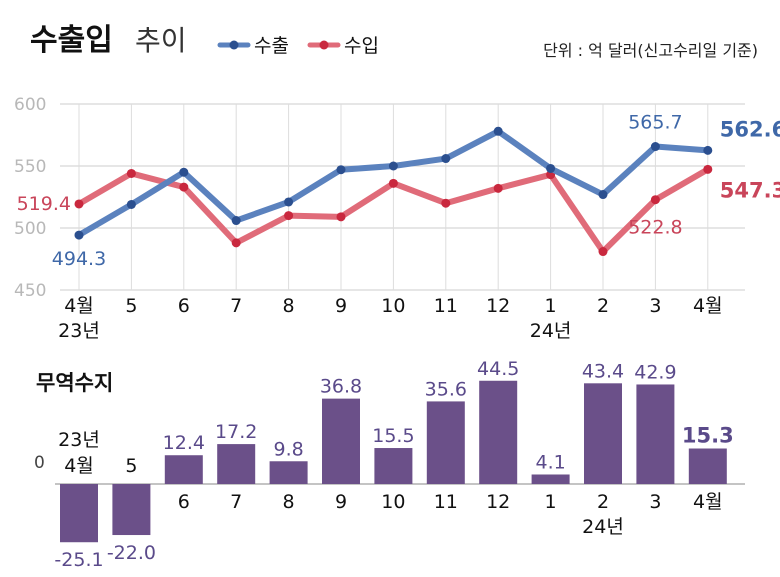 Image resolution: width=780 pixels, height=577 pixels. What do you see at coordinates (341, 502) in the screenshot?
I see `bar-x-tick-label: 9` at bounding box center [341, 502].